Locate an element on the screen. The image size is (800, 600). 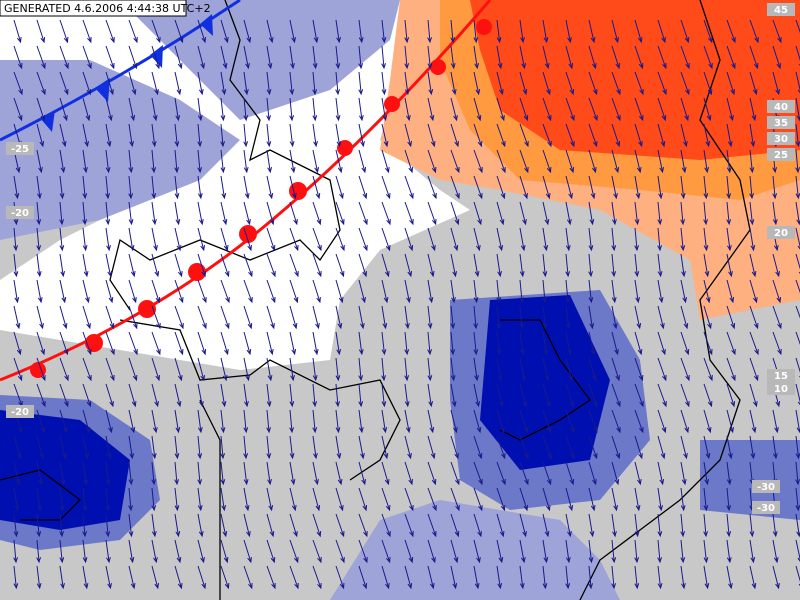
contour-label: 35 is located at coordinates (781, 123).